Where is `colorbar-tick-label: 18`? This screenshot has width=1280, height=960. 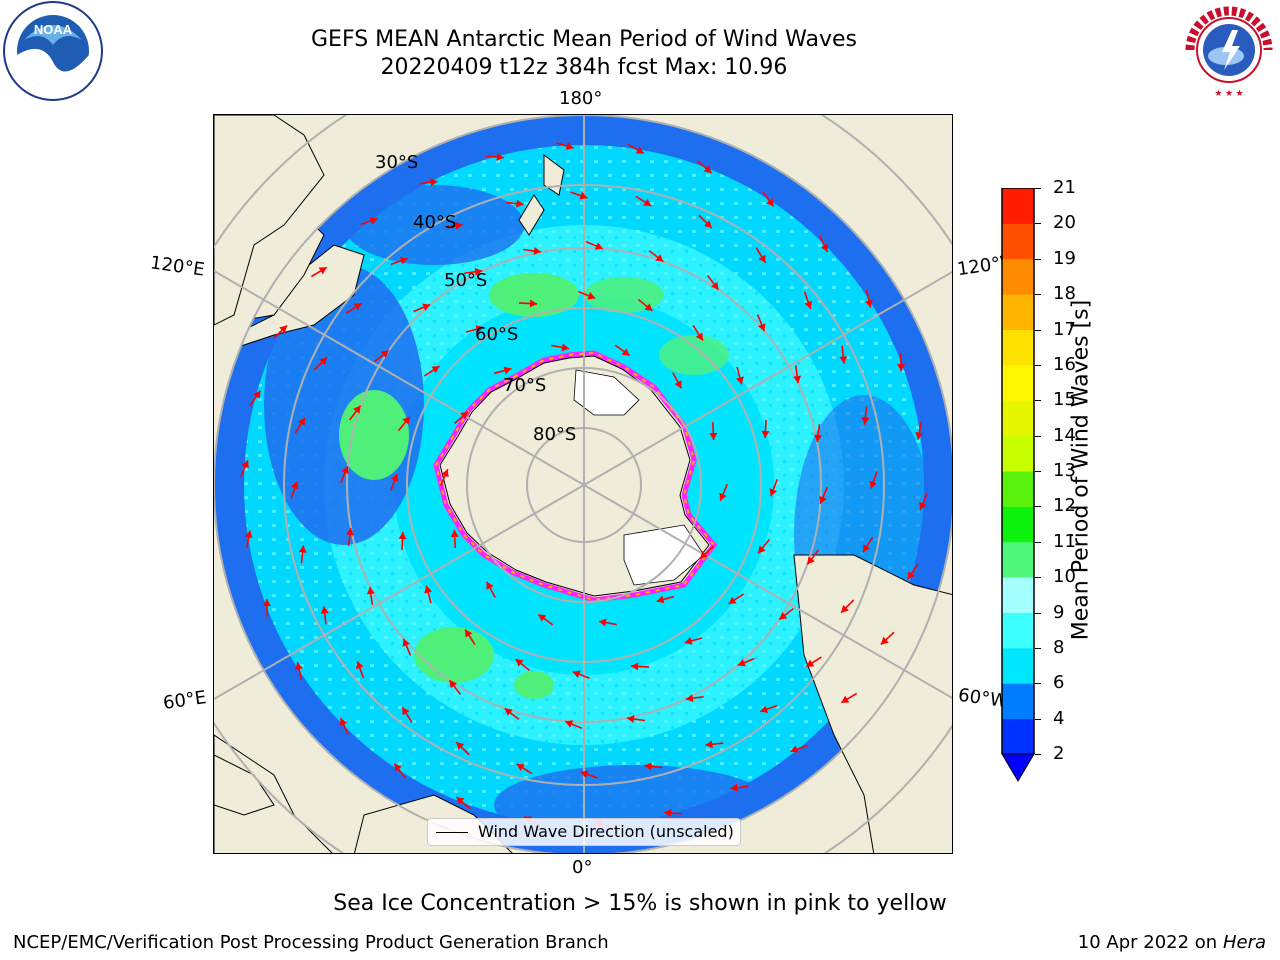
colorbar-tick-label: 18 is located at coordinates (1064, 294).